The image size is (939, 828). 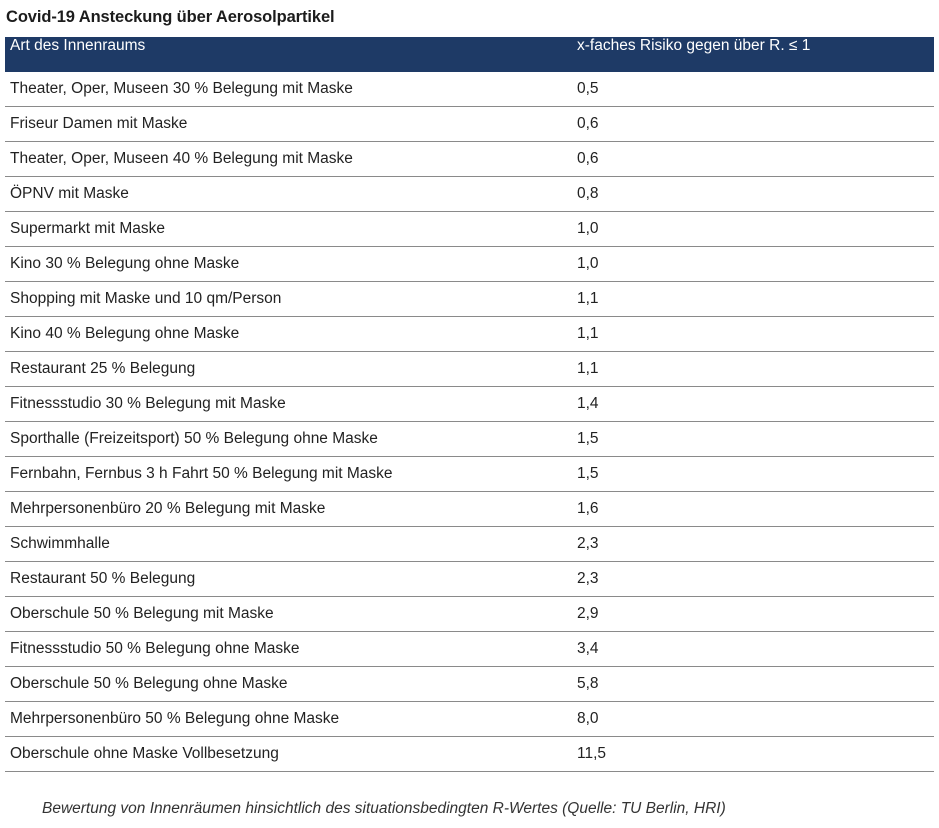 I want to click on table-row: Schwimmhalle 2,3, so click(x=469, y=544).